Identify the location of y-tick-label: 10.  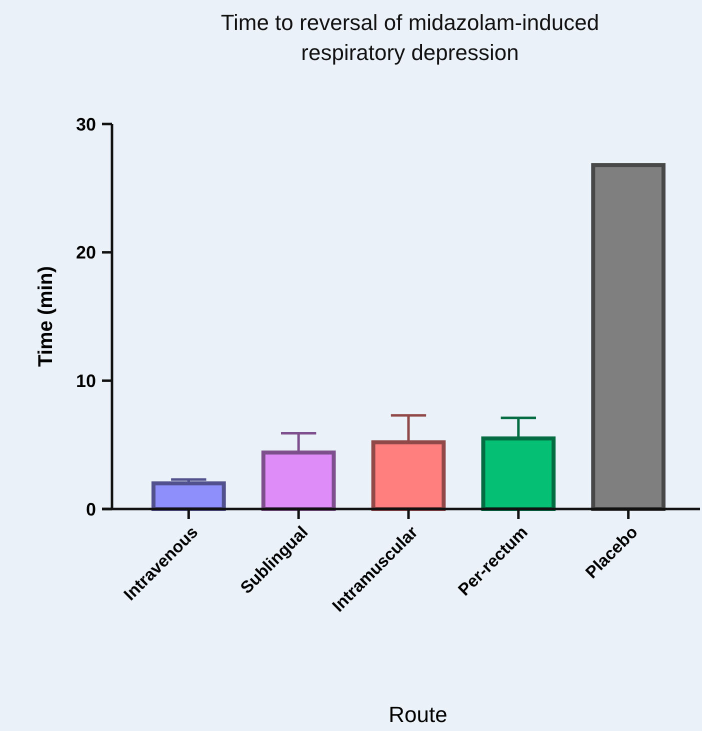
(86, 380).